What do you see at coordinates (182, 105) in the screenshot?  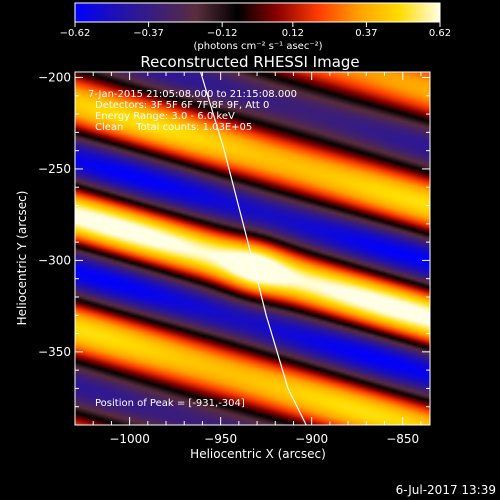 I see `annotation-detectors: Detectors: 3F 5F 6F 7F 8F 9F, Att 0` at bounding box center [182, 105].